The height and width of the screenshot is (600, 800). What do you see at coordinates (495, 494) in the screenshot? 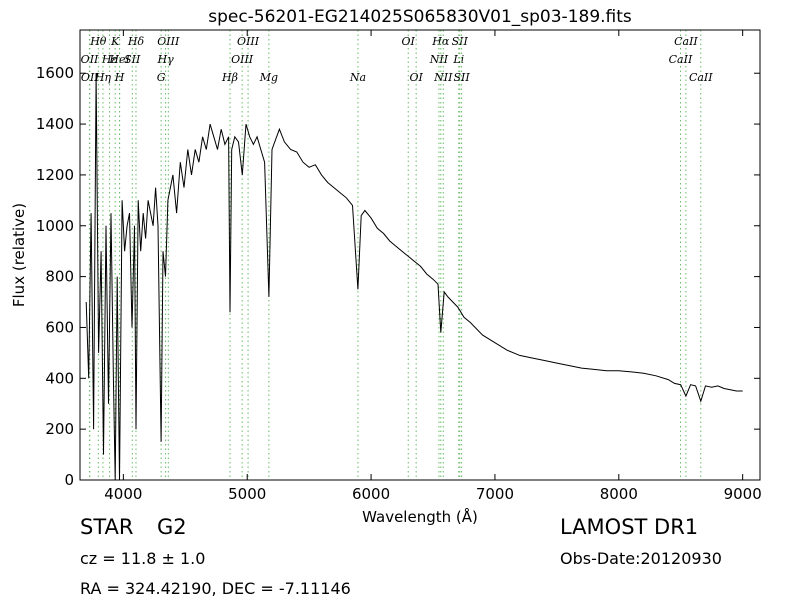
I see `x-tick-label: 7000` at bounding box center [495, 494].